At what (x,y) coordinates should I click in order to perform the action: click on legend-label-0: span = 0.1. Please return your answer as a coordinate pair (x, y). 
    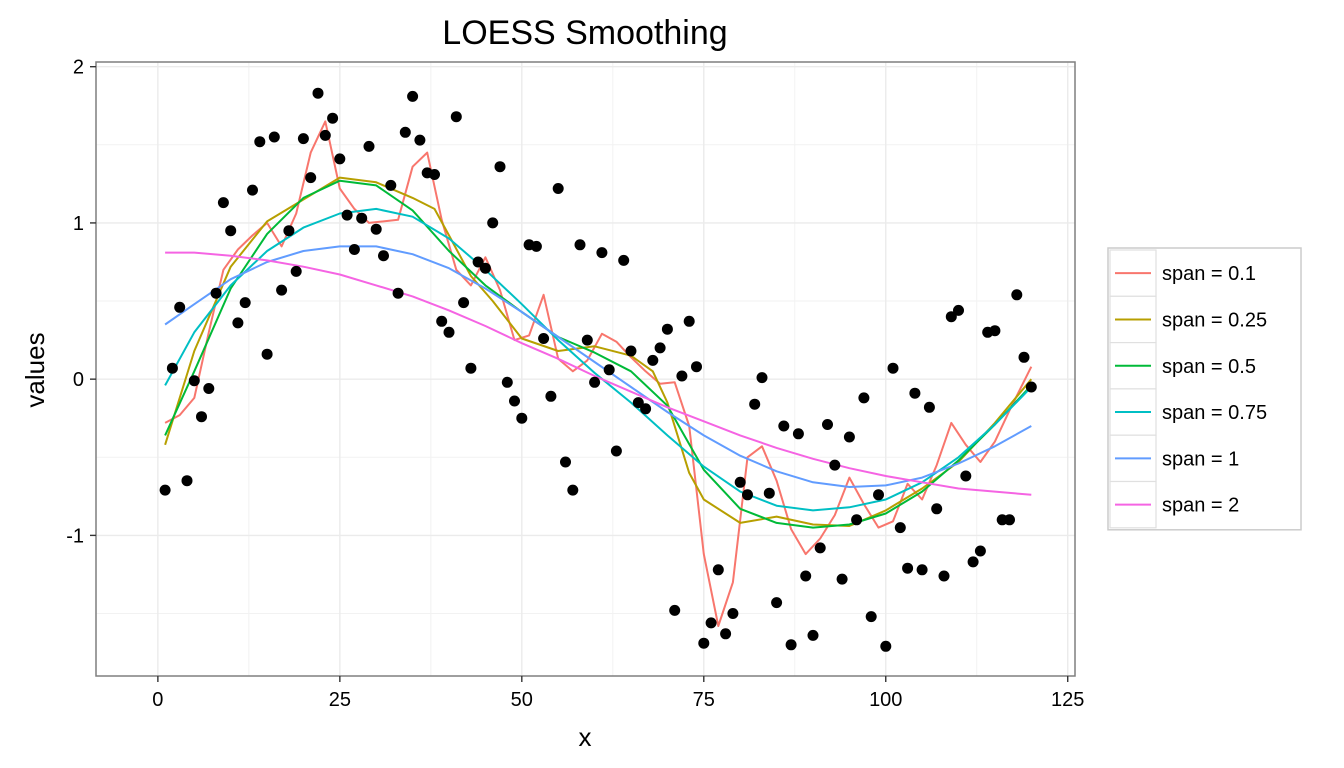
    Looking at the image, I should click on (1209, 274).